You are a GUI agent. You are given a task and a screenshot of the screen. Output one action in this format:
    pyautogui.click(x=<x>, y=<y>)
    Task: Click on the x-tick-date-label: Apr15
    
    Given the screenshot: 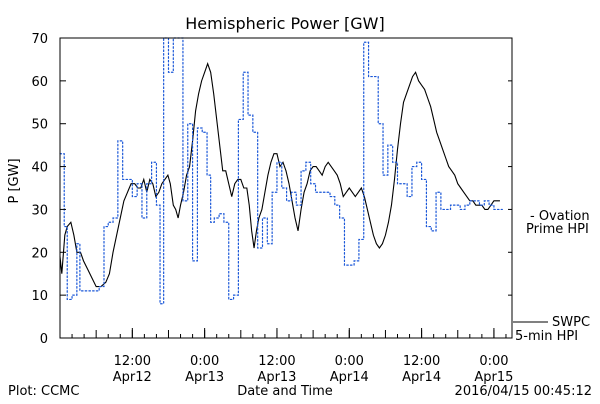 What is the action you would take?
    pyautogui.click(x=493, y=377)
    